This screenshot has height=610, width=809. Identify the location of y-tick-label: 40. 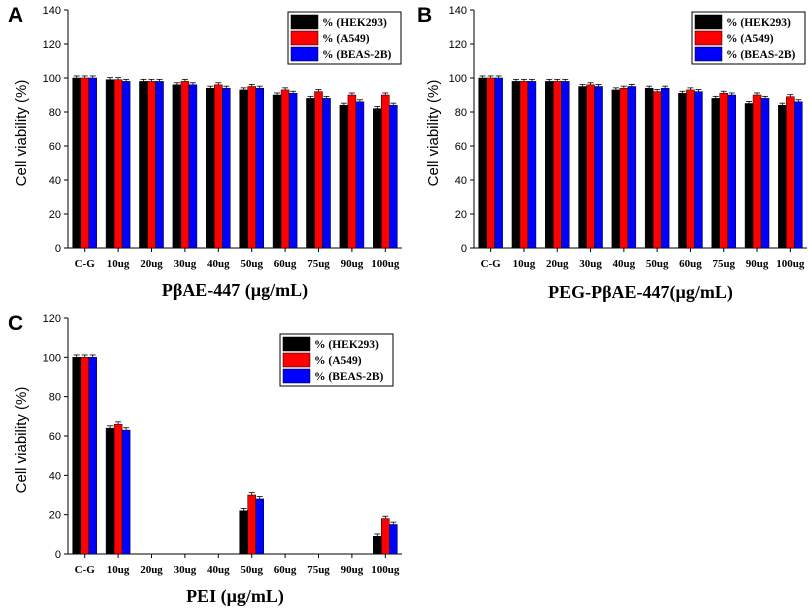
(55, 476).